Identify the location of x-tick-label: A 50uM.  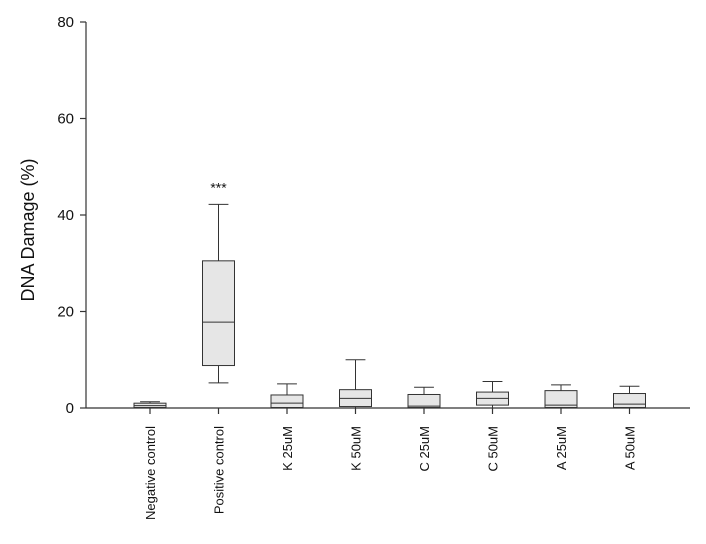
(630, 448).